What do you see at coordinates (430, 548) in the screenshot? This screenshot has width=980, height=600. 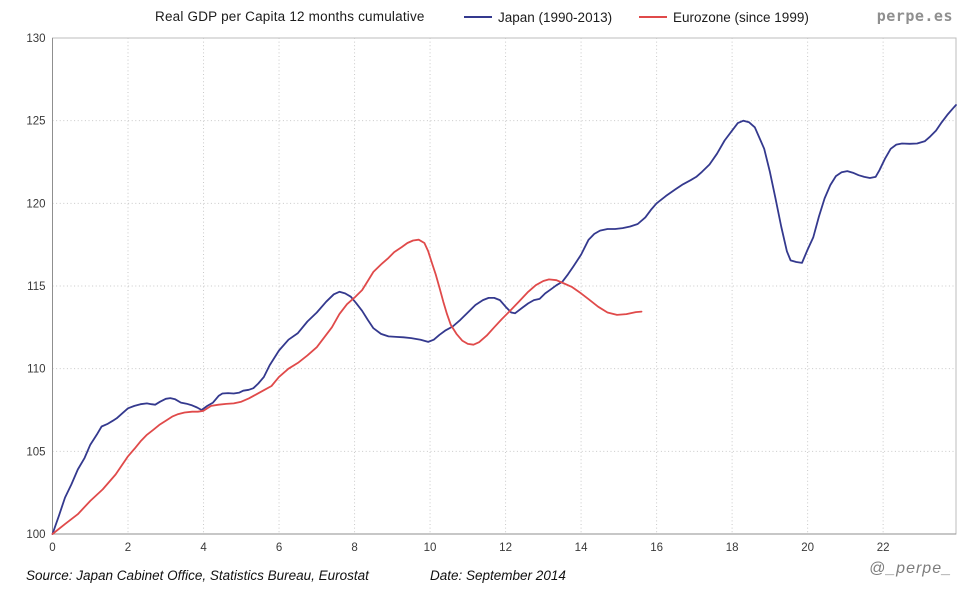 I see `x-tick-label: 10` at bounding box center [430, 548].